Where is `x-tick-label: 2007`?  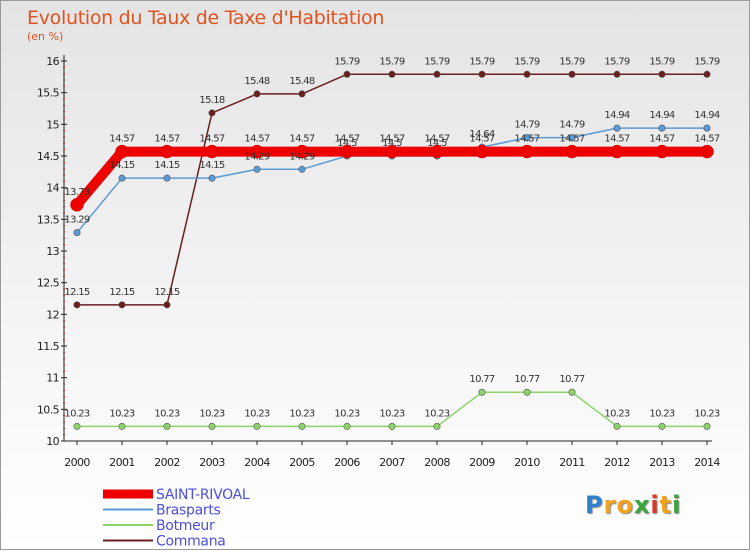
x-tick-label: 2007 is located at coordinates (392, 462).